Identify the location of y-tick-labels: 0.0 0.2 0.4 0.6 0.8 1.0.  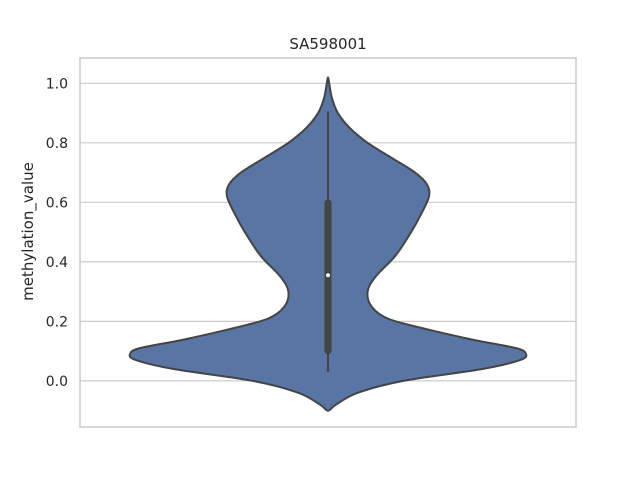
(57, 233).